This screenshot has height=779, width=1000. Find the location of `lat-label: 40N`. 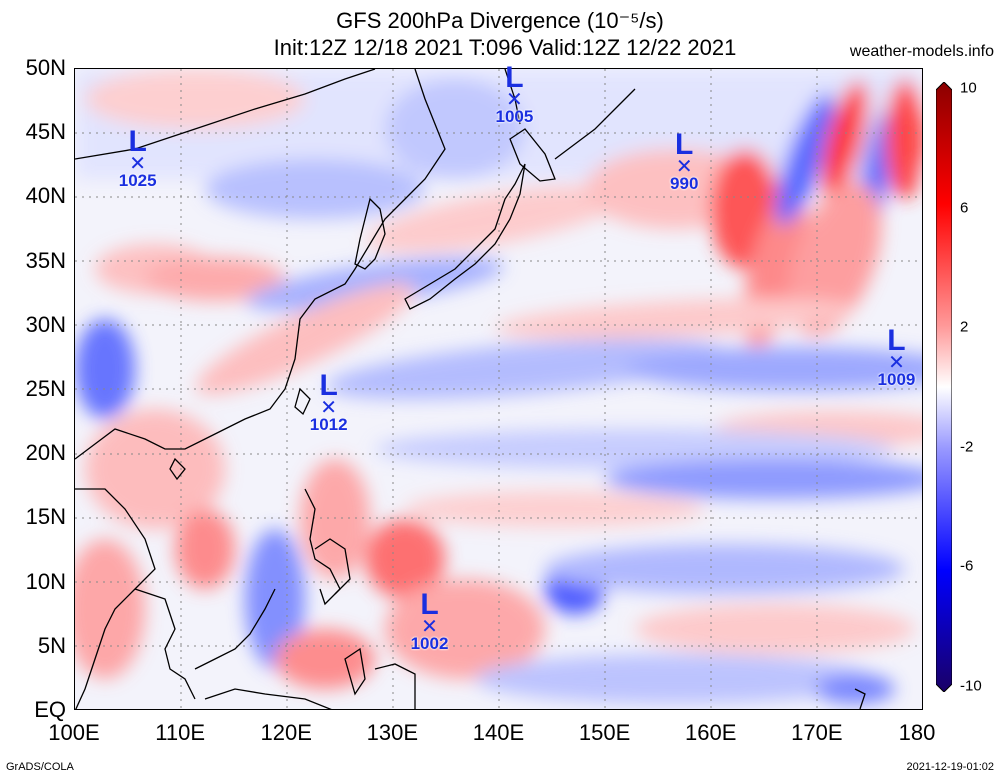

lat-label: 40N is located at coordinates (45, 196).